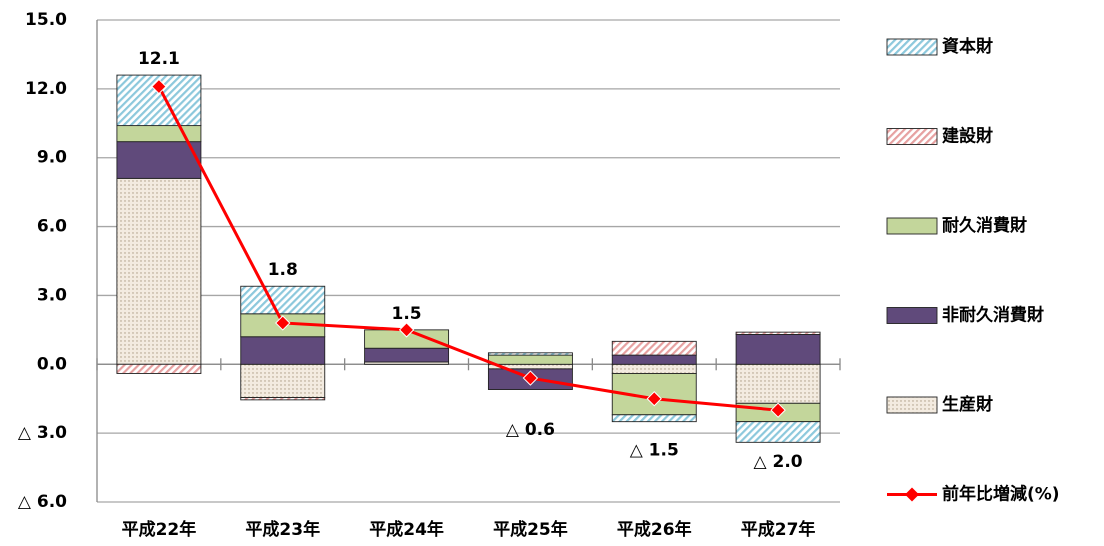 This screenshot has width=1104, height=546. Describe the element at coordinates (1001, 494) in the screenshot. I see `legend-label: 前年比増減(%)` at that location.